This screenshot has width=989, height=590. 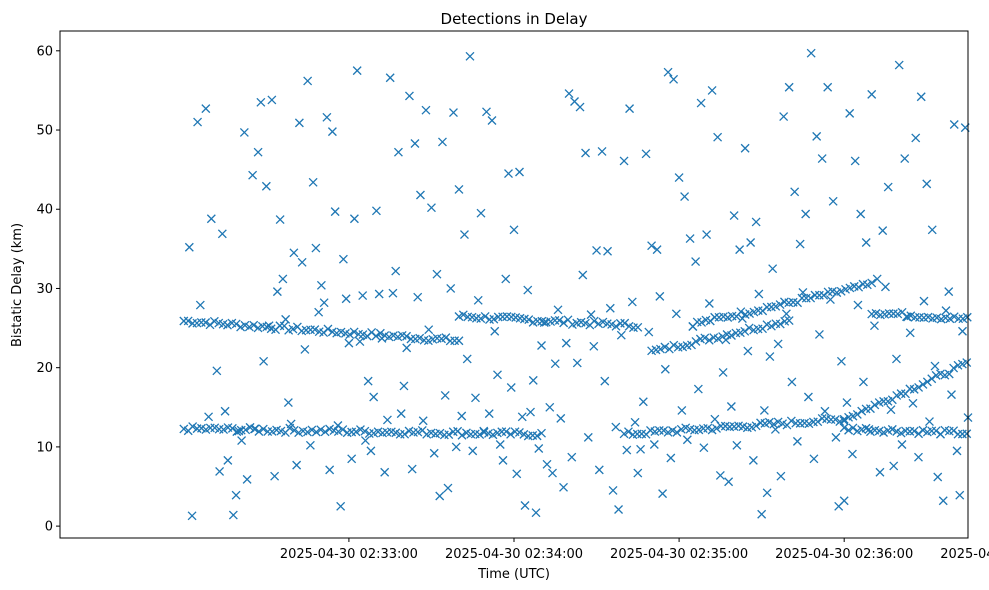 I want to click on x-tick-label: 2025-04-30 02:34:00, so click(x=514, y=554).